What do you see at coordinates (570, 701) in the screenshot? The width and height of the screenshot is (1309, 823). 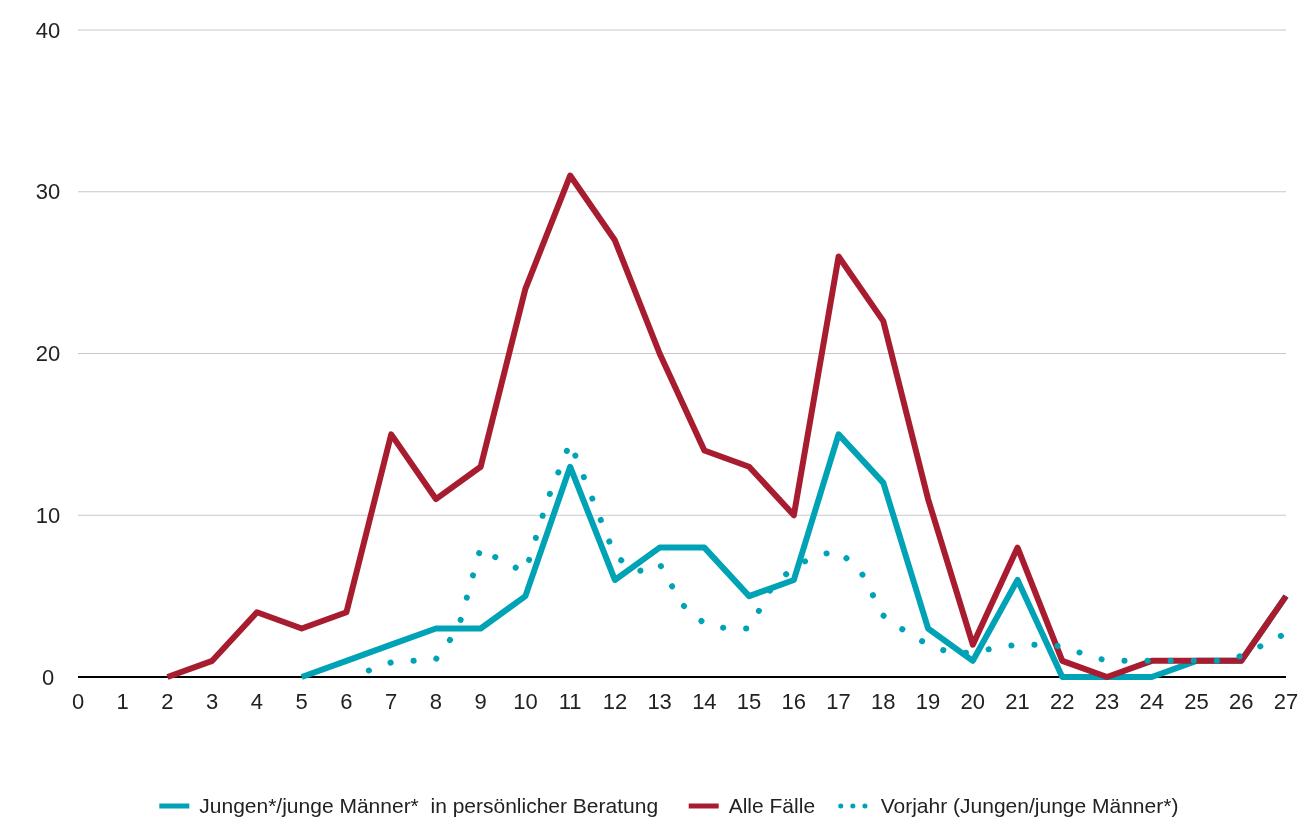 I see `x-tick-label: 11` at bounding box center [570, 701].